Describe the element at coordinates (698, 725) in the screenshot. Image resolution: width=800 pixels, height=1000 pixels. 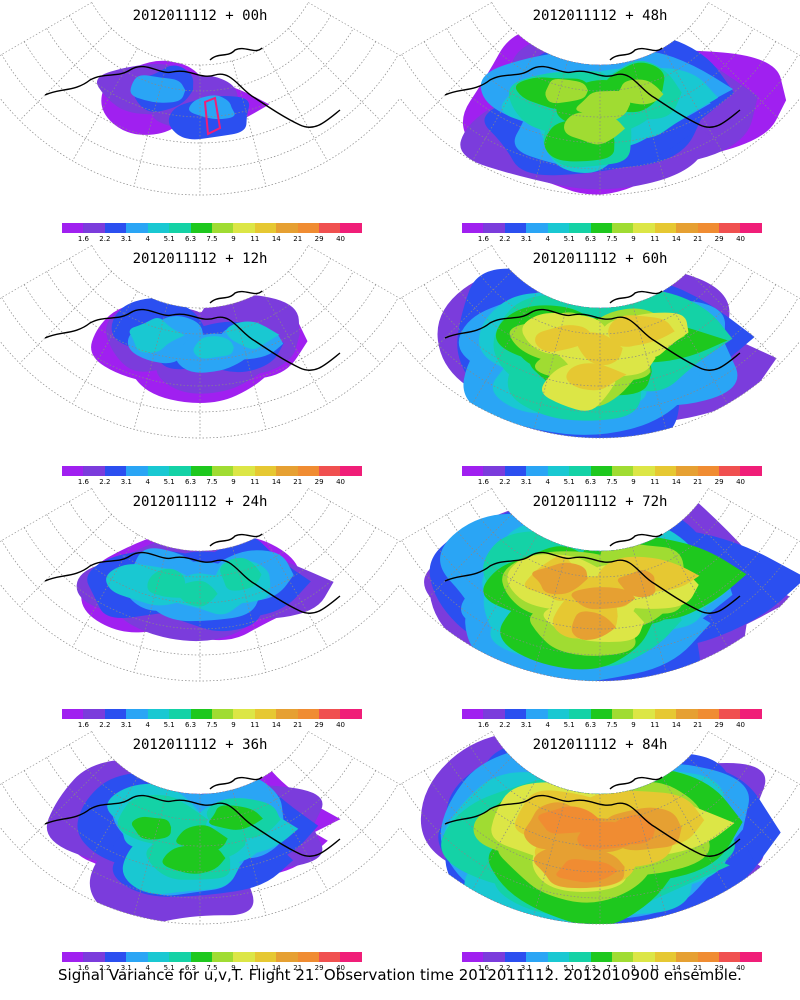
I see `colorbar-tick-label: 21` at that location.